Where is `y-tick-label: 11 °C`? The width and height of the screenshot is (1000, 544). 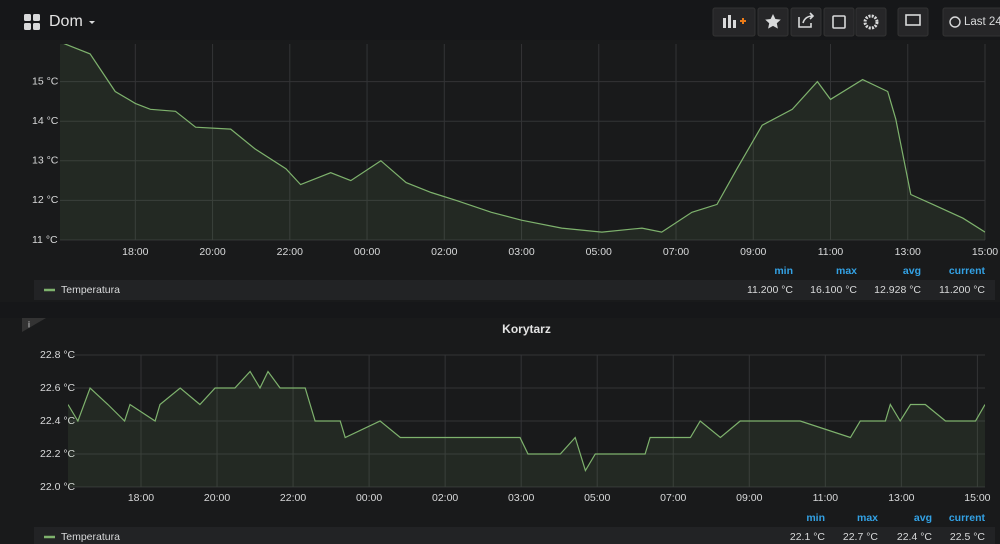 y-tick-label: 11 °C is located at coordinates (45, 240).